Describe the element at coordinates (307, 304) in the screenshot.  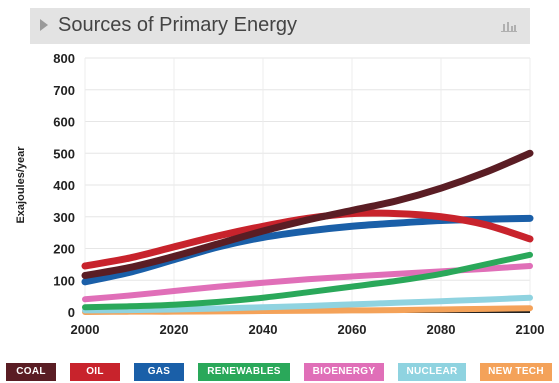
I see `series-line-nuclear` at that location.